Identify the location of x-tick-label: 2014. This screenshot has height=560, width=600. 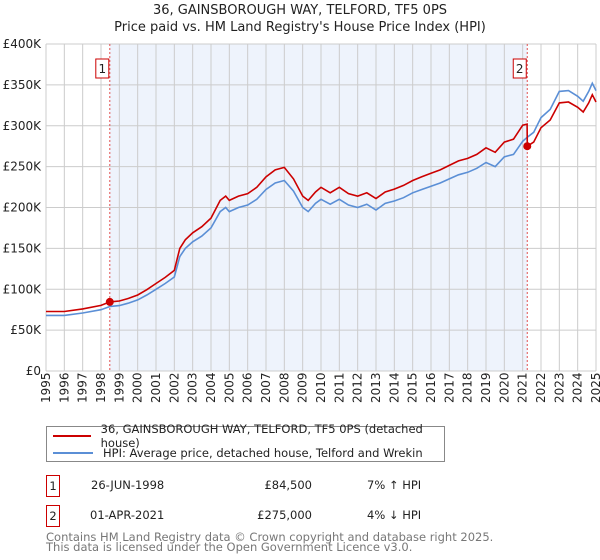
(394, 387).